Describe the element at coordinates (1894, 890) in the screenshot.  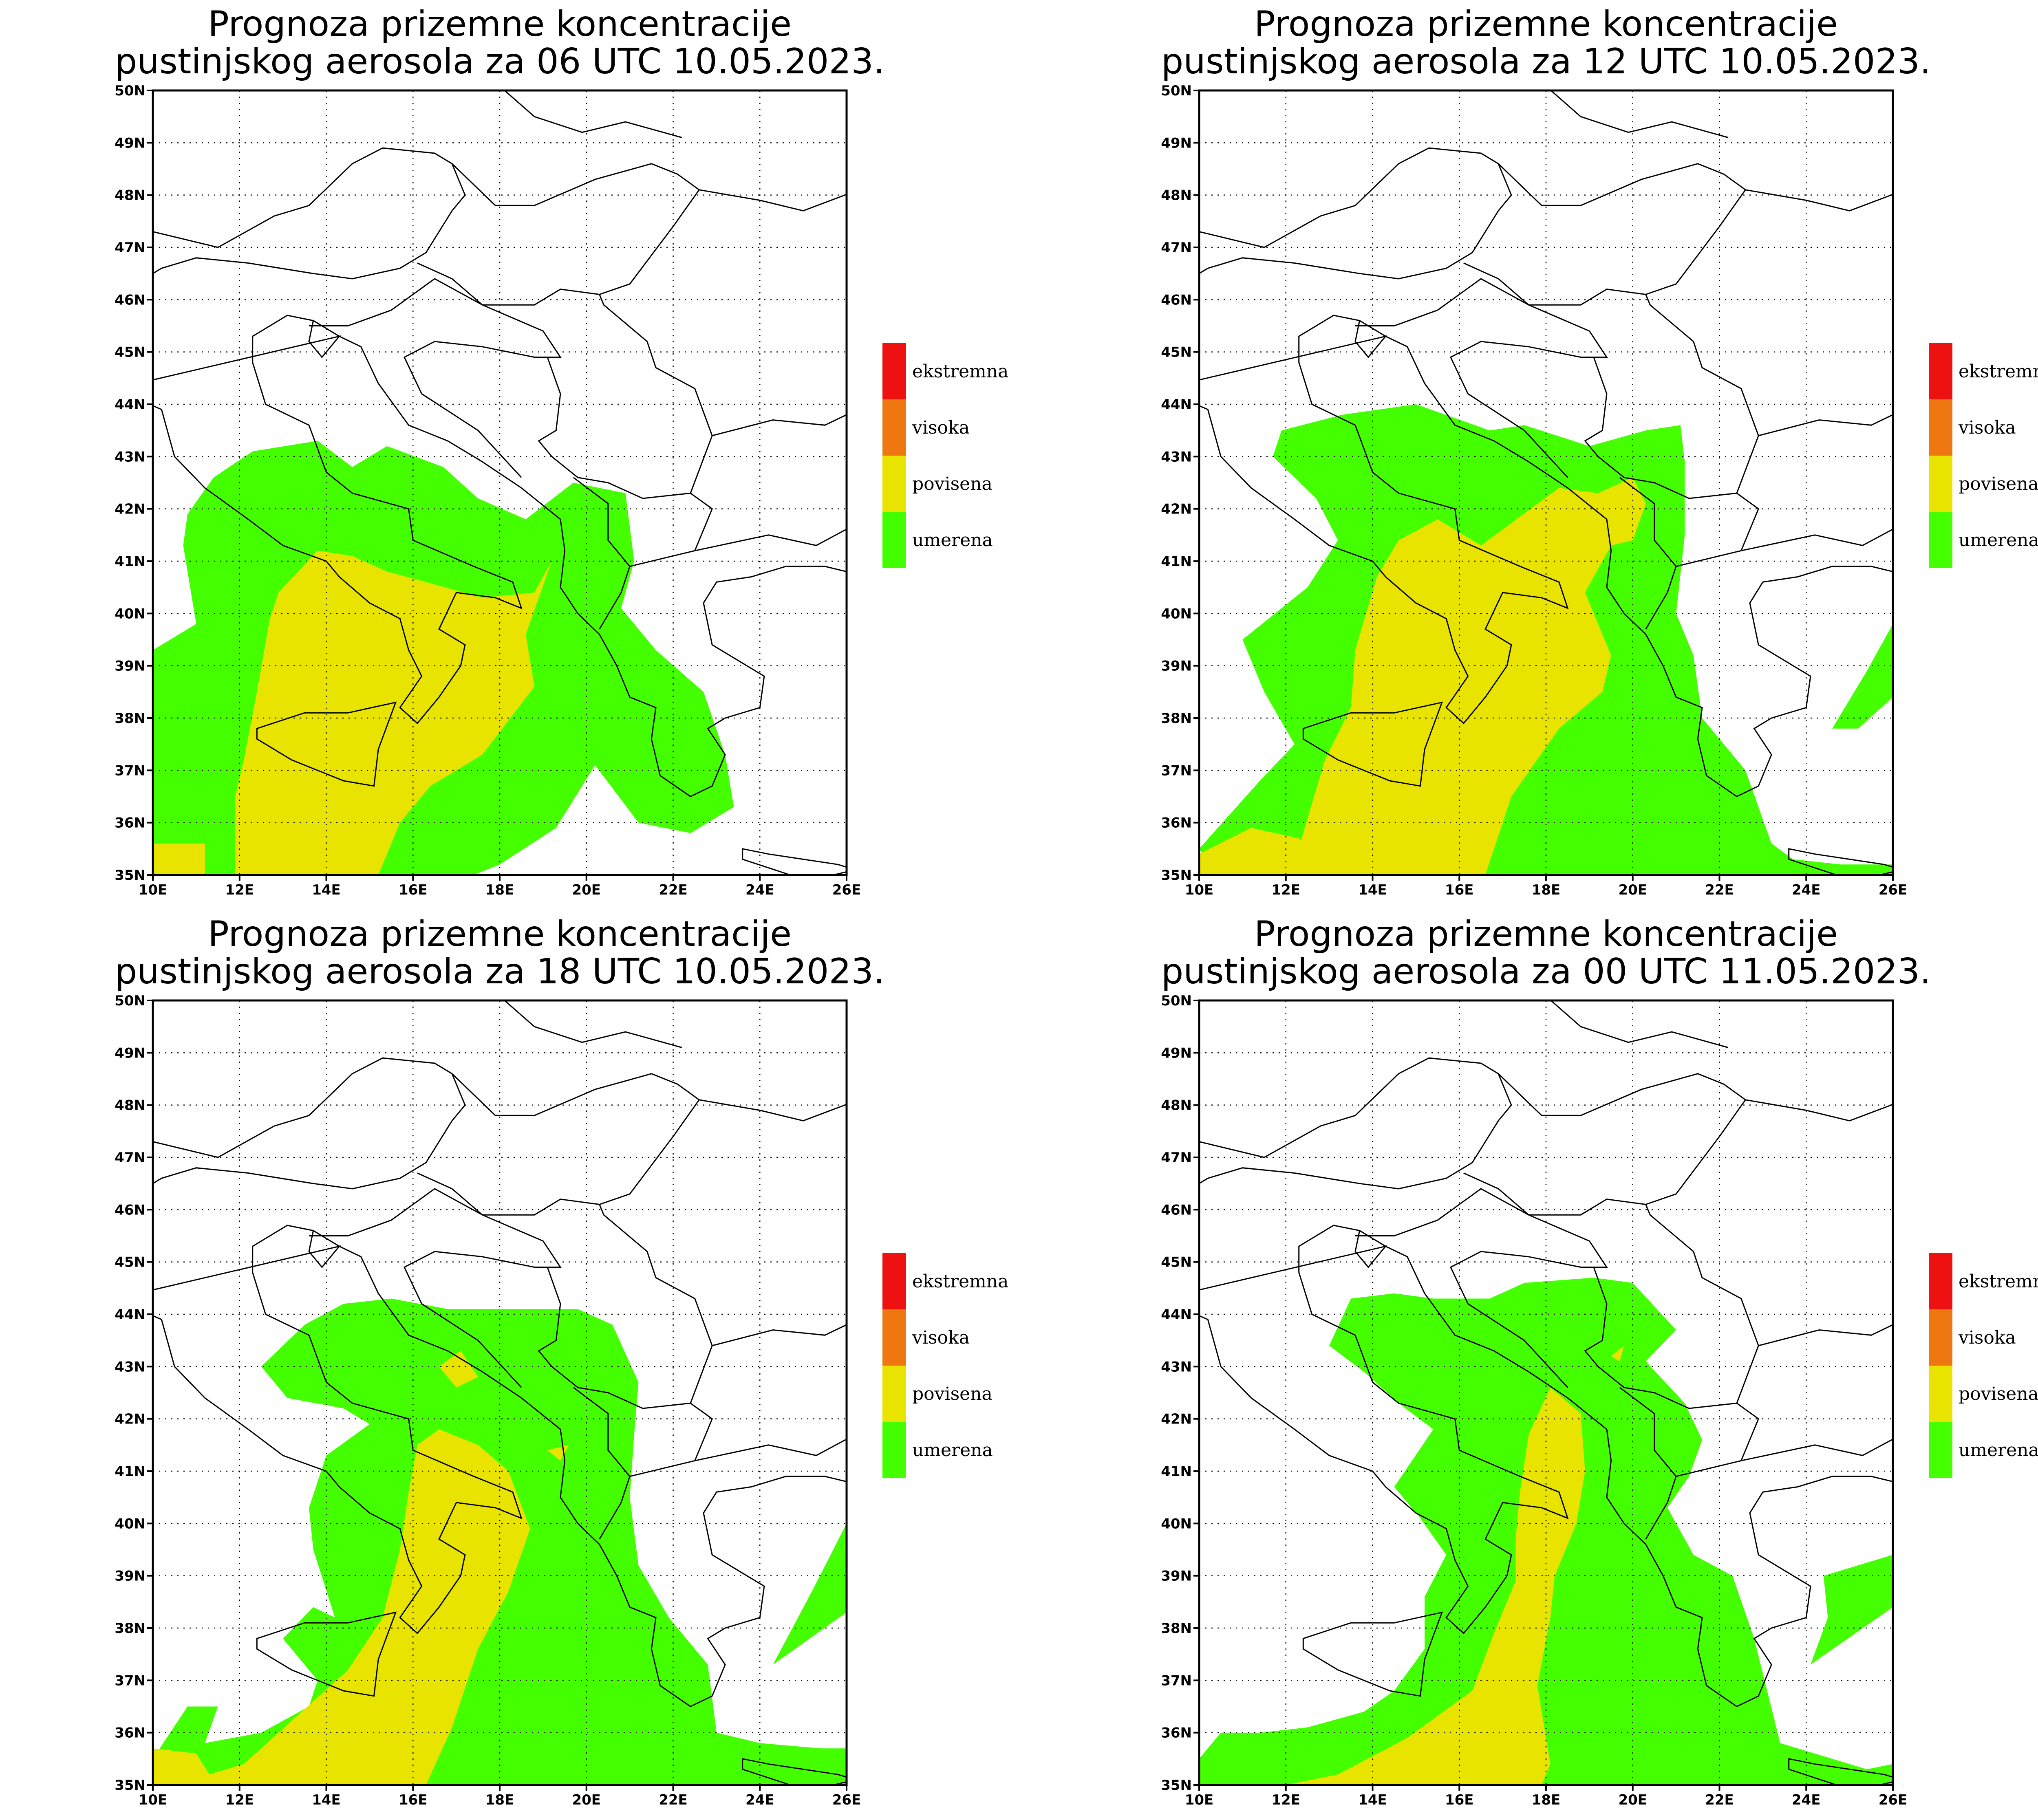
I see `lon-tick-label: 26E` at that location.